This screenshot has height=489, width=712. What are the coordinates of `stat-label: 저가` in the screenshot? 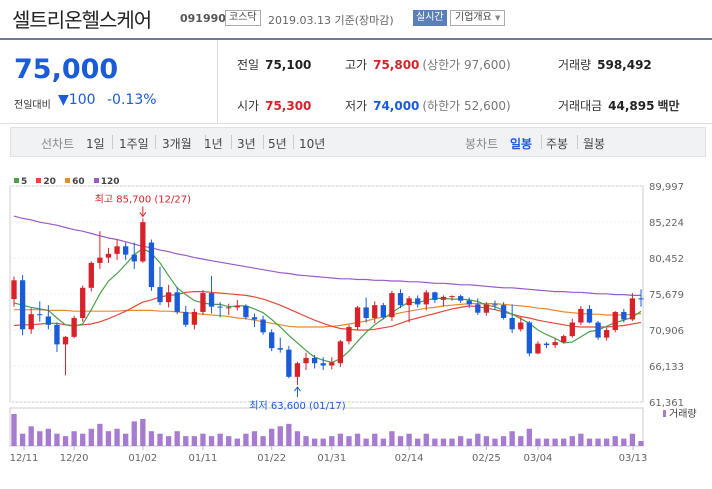 It's located at (356, 106).